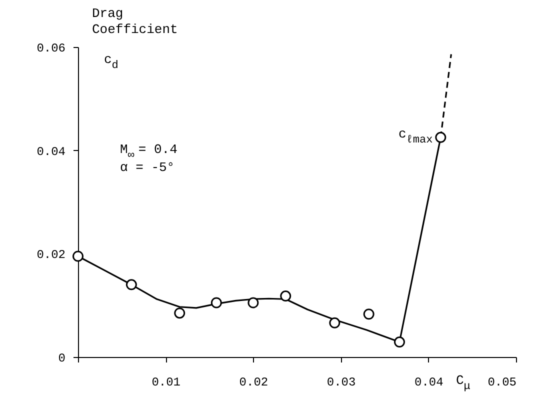  I want to click on y-tick-label: 0.04, so click(51, 151).